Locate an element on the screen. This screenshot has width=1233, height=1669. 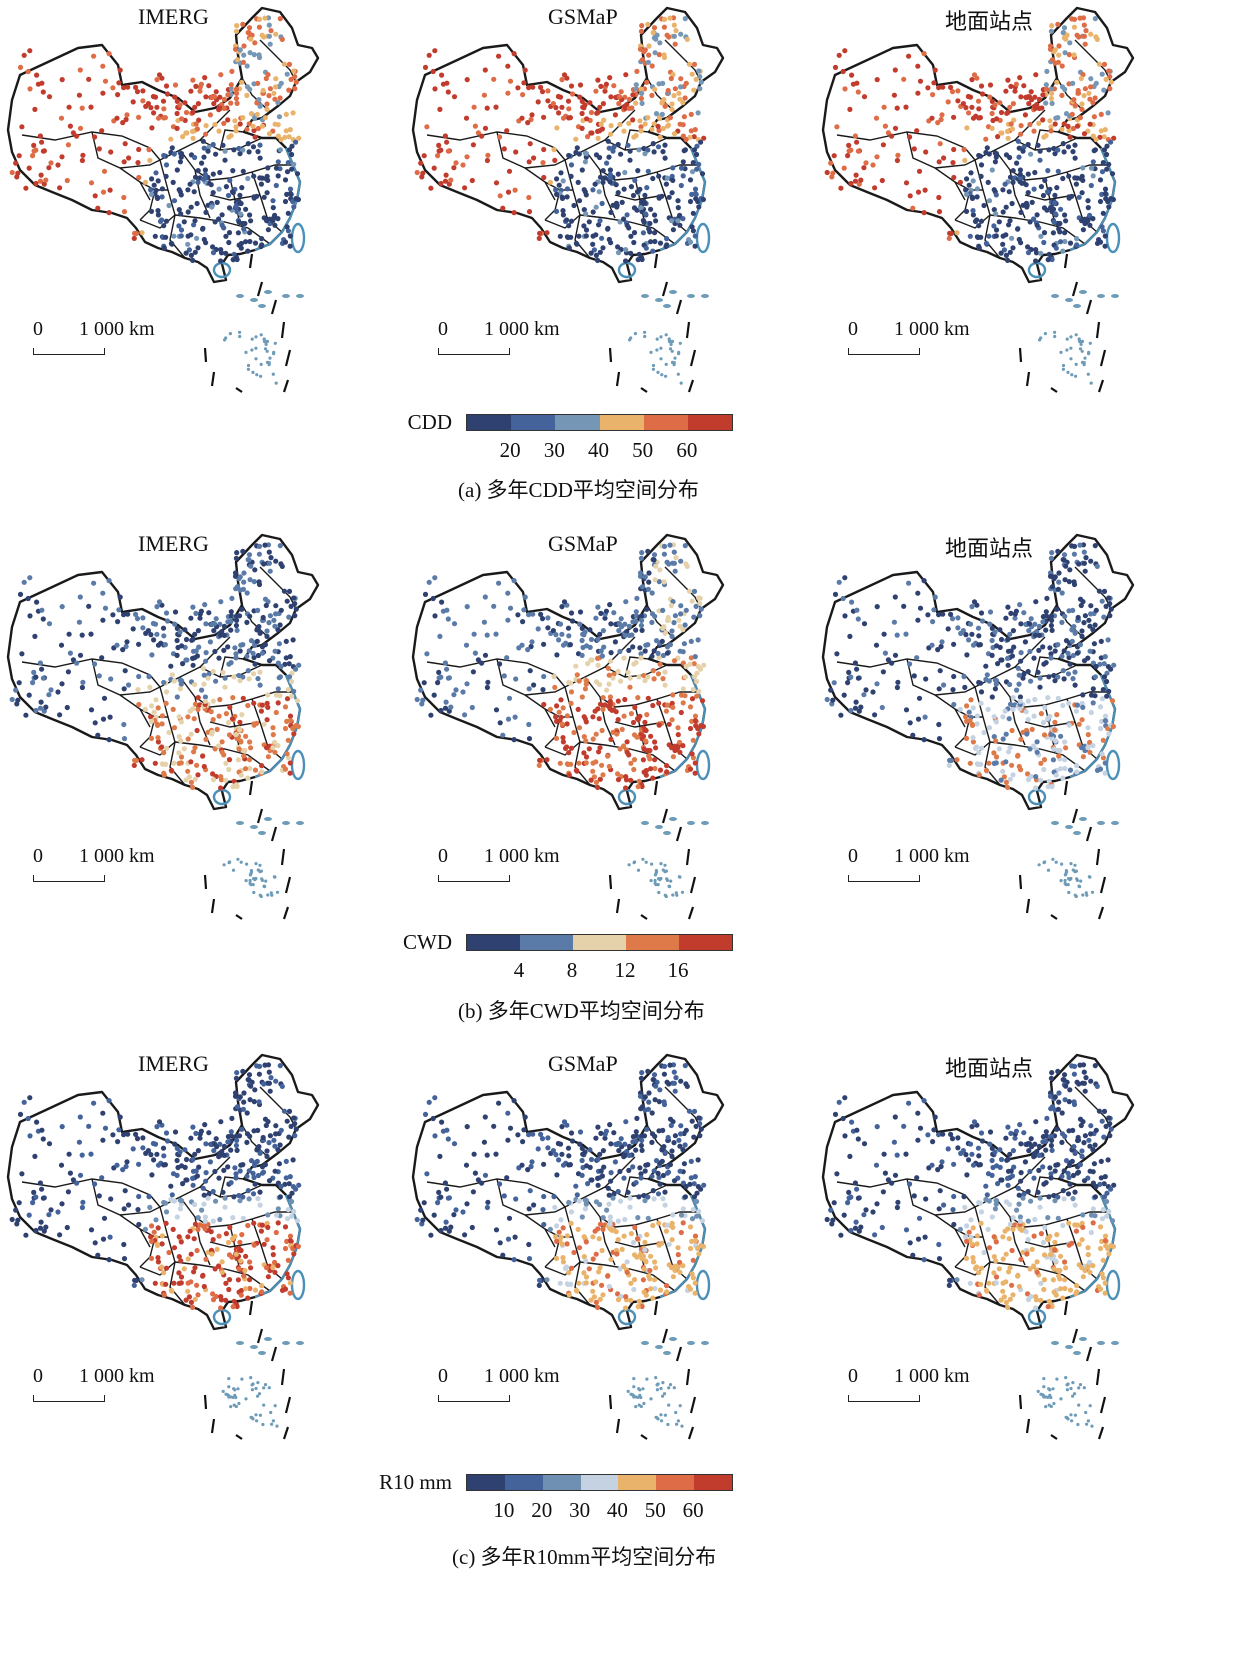
maritime-boundary-dash is located at coordinates (239, 917).